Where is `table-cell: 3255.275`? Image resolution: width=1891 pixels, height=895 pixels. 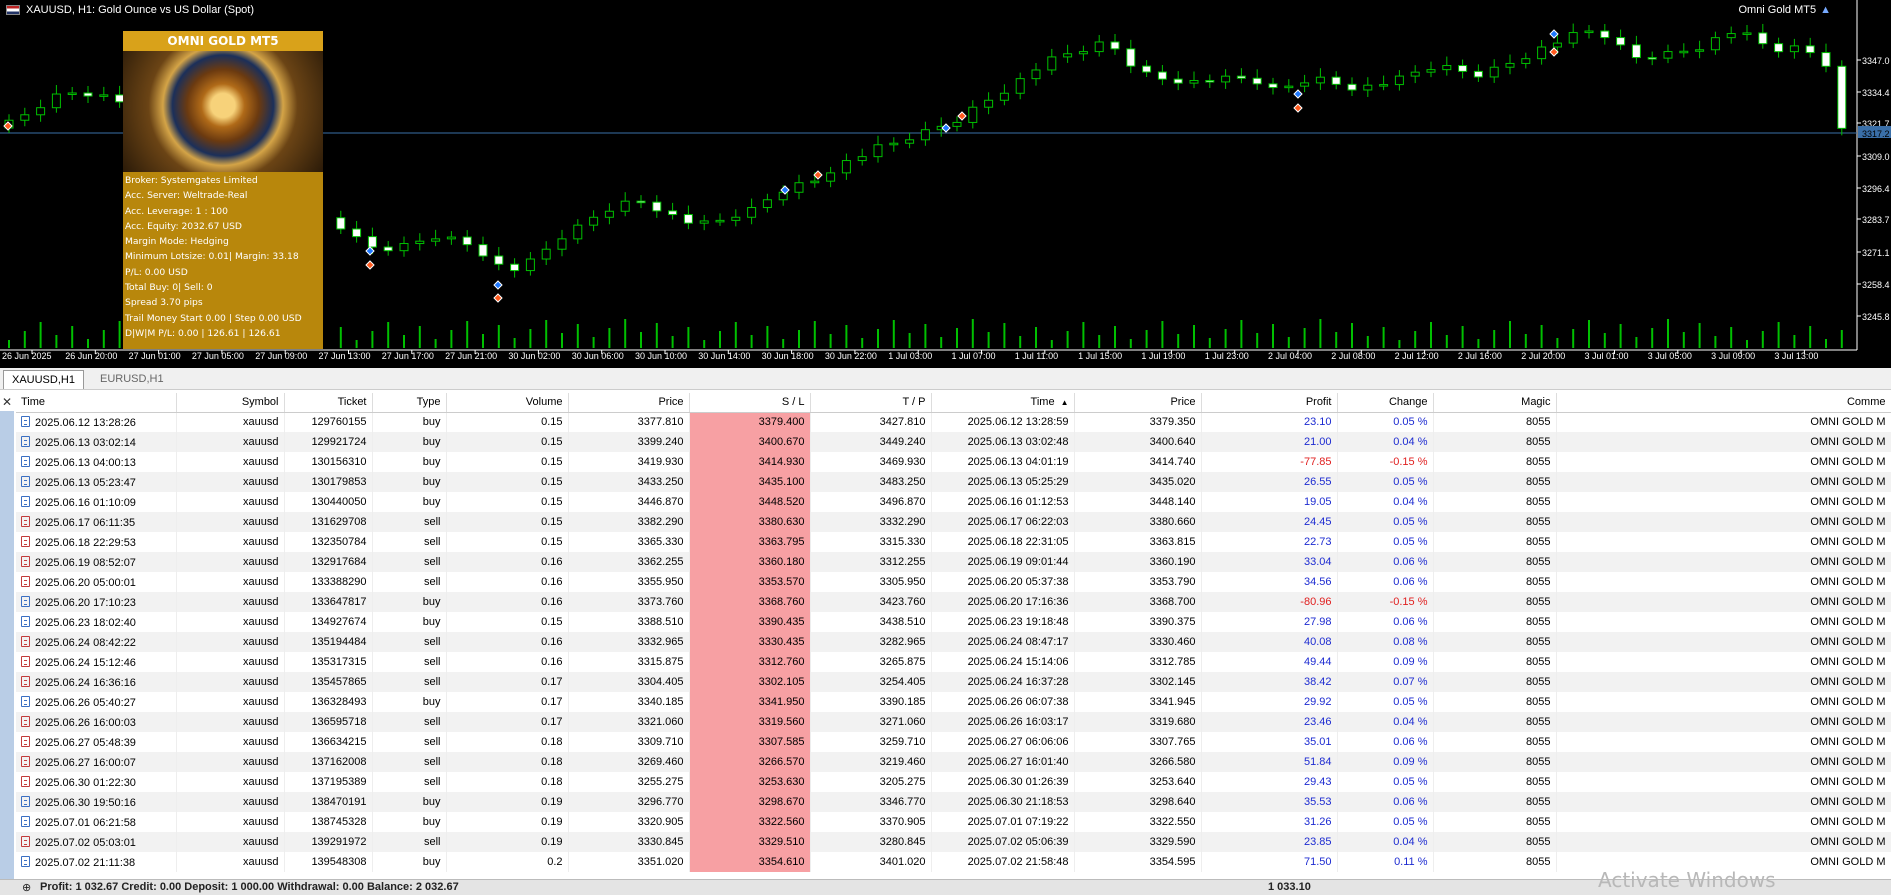 table-cell: 3255.275 is located at coordinates (629, 782).